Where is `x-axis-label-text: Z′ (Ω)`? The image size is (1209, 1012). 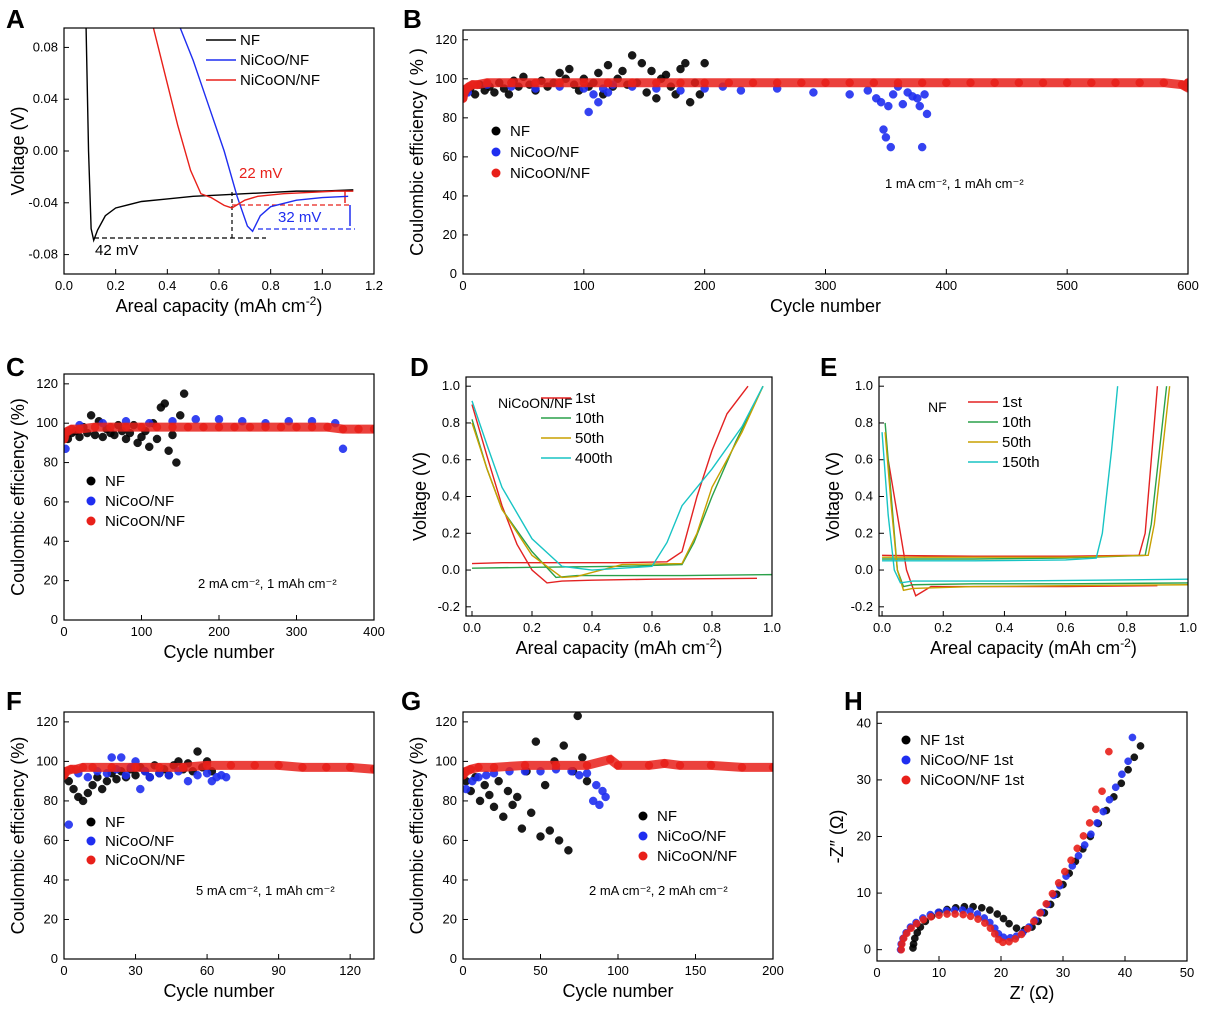
x-axis-label-text: Z′ (Ω) is located at coordinates (1032, 993).